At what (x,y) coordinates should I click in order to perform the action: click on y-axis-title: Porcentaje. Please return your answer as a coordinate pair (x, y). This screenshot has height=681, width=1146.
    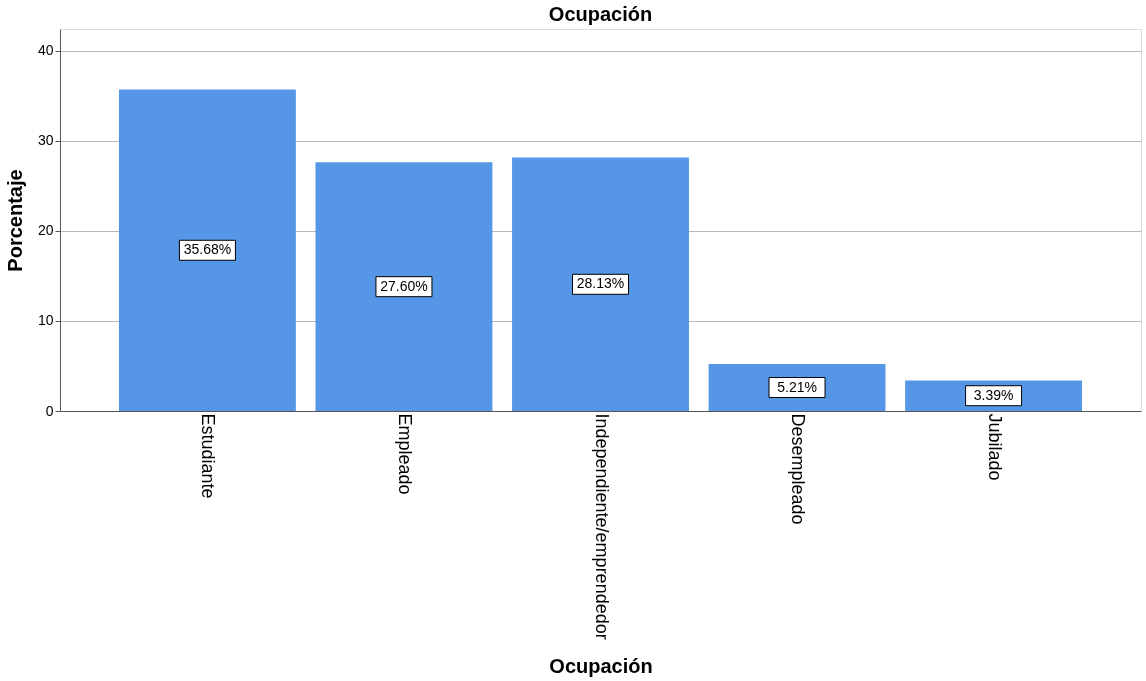
    Looking at the image, I should click on (14, 220).